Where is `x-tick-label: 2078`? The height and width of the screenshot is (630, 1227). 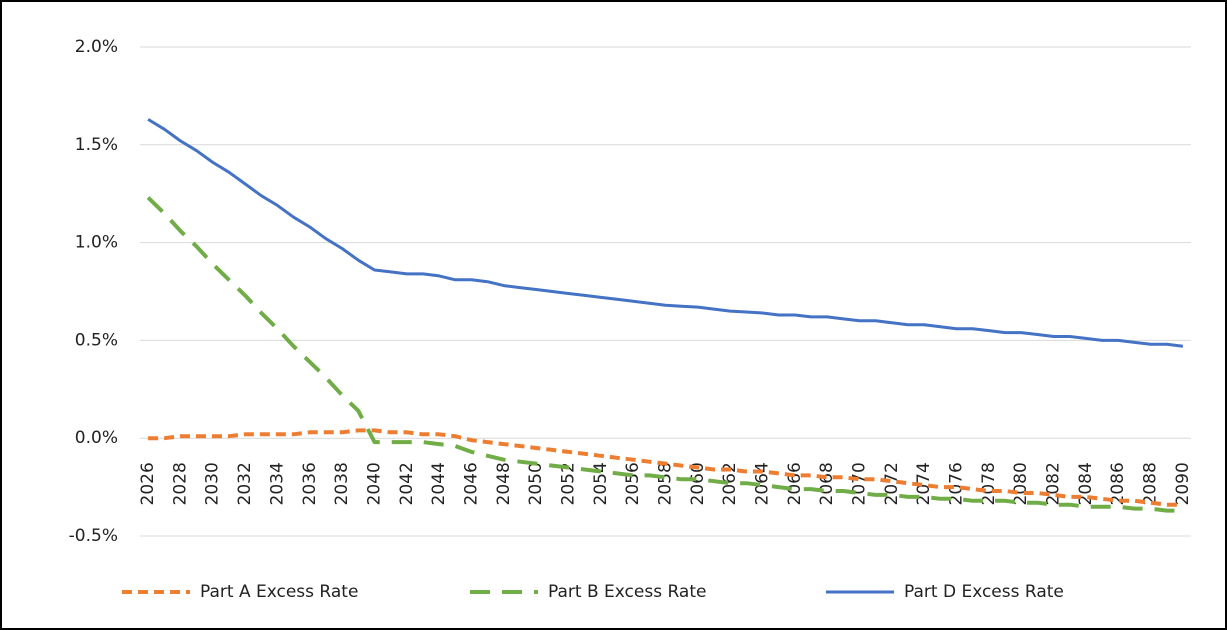 x-tick-label: 2078 is located at coordinates (989, 483).